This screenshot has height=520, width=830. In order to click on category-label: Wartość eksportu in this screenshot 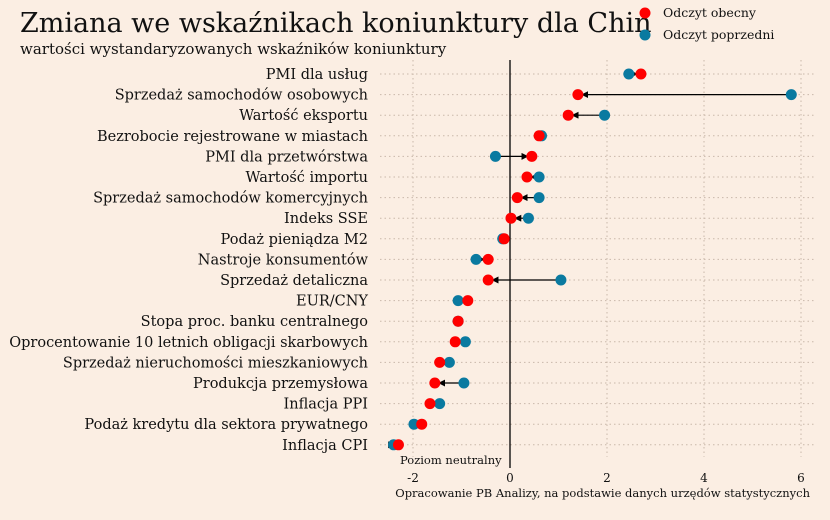, I will do `click(303, 116)`.